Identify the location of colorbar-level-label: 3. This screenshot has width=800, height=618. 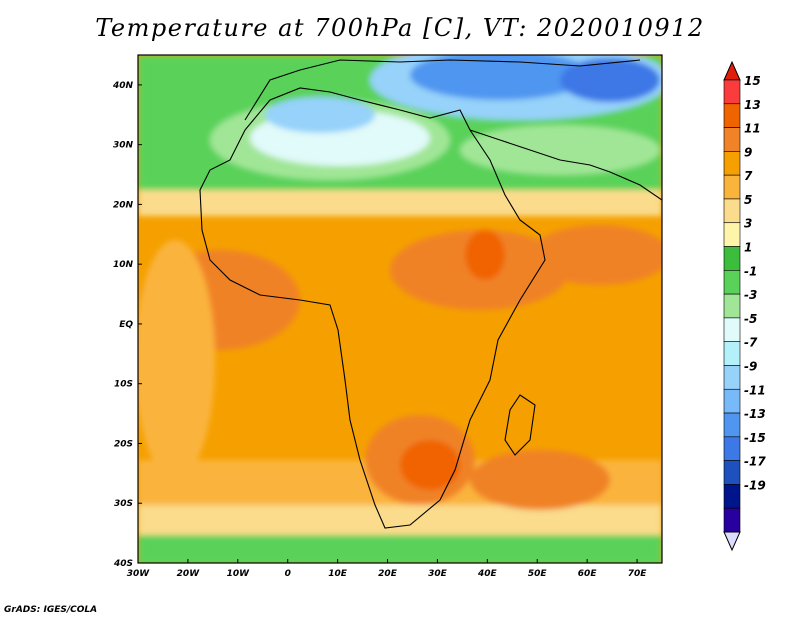
(748, 224).